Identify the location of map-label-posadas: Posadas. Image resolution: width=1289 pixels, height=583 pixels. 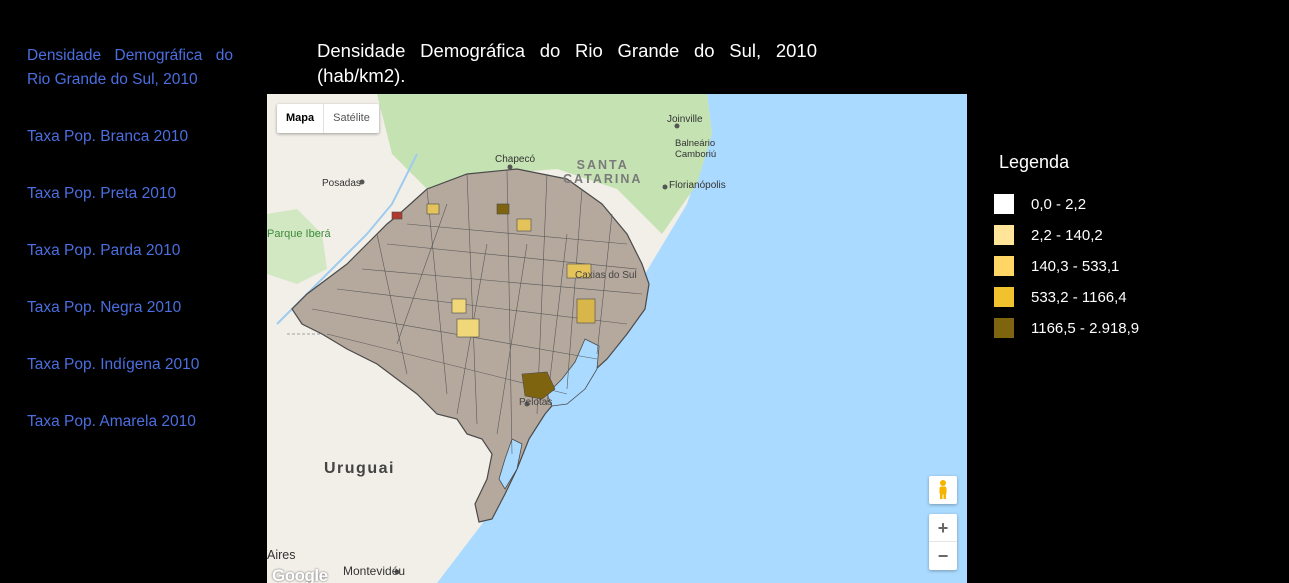
(341, 183).